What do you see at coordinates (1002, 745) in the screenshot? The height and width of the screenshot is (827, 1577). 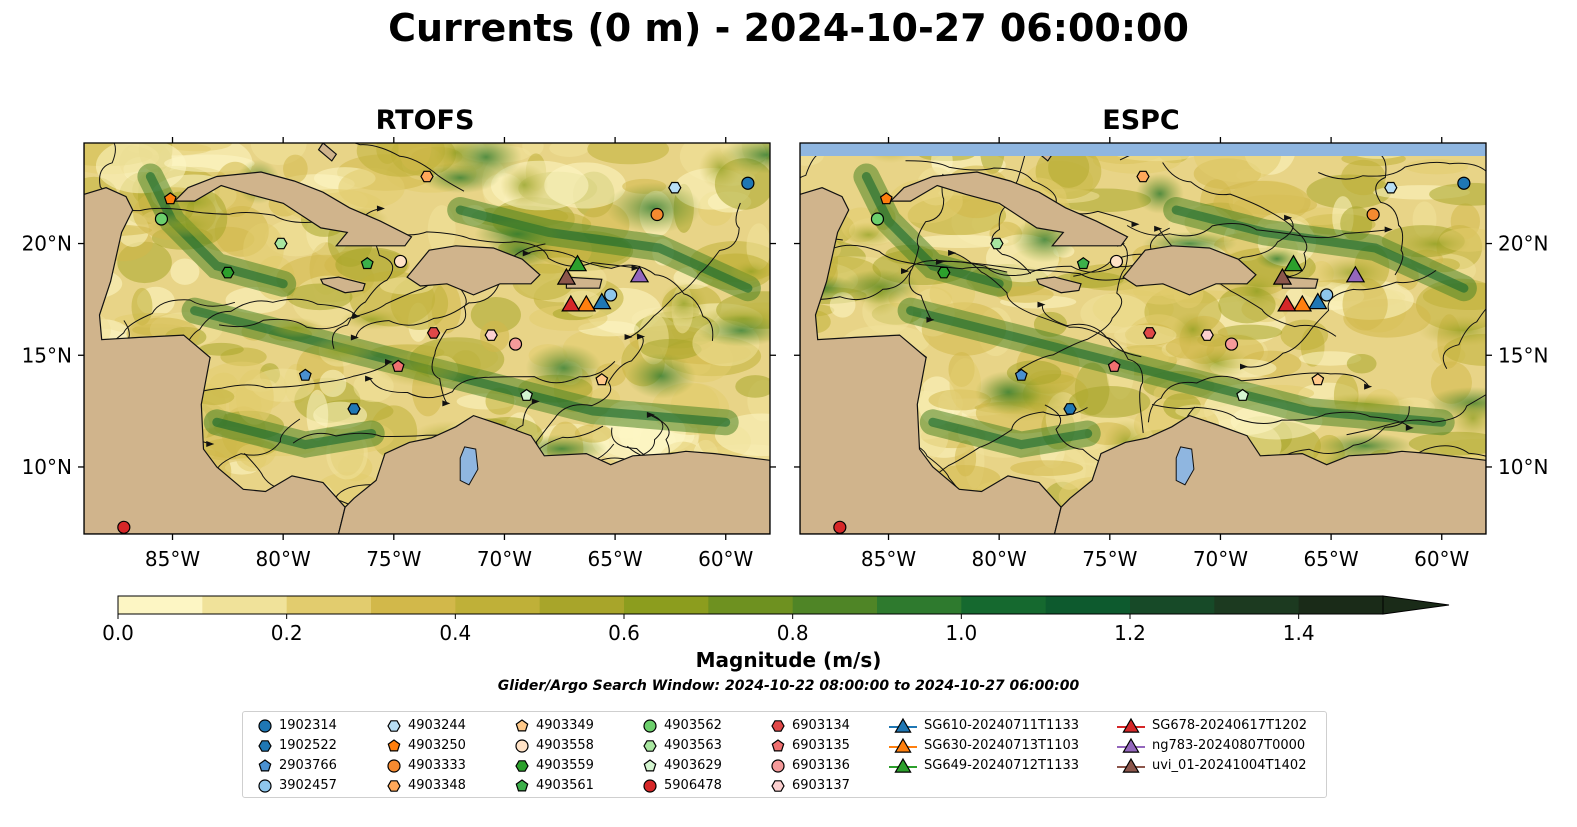 I see `legend-label: SG630-20240713T1103` at bounding box center [1002, 745].